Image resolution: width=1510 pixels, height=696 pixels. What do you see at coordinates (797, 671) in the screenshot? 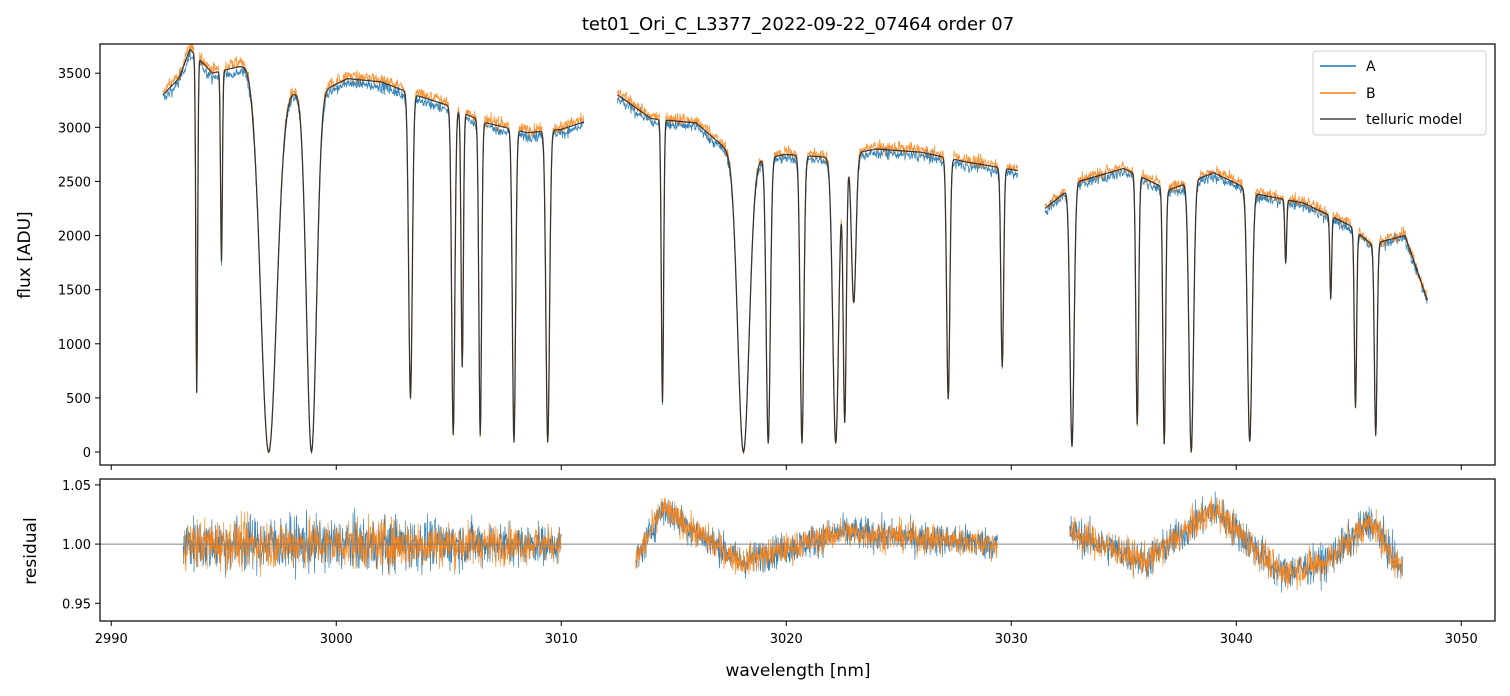
I see `x-axis-label: wavelength [nm]` at bounding box center [797, 671].